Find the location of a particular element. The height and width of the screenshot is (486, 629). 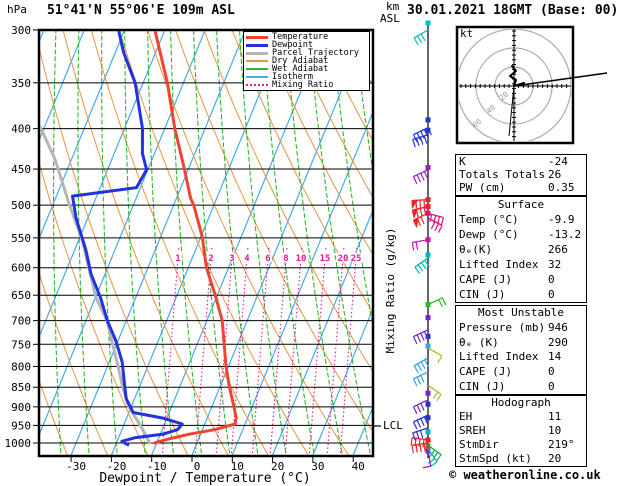

row-label: EH is located at coordinates (466, 416).